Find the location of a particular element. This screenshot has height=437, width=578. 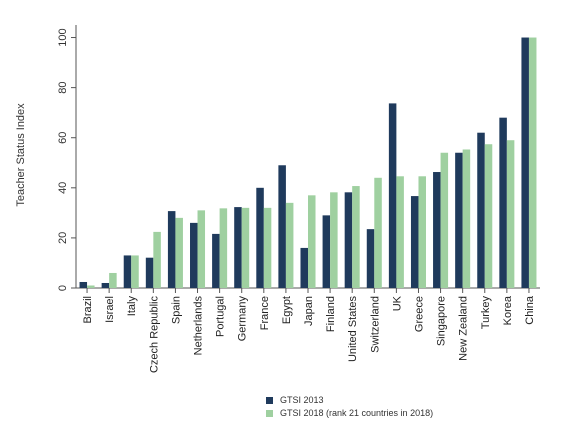

bar-gtsi-2018-china is located at coordinates (532, 163).